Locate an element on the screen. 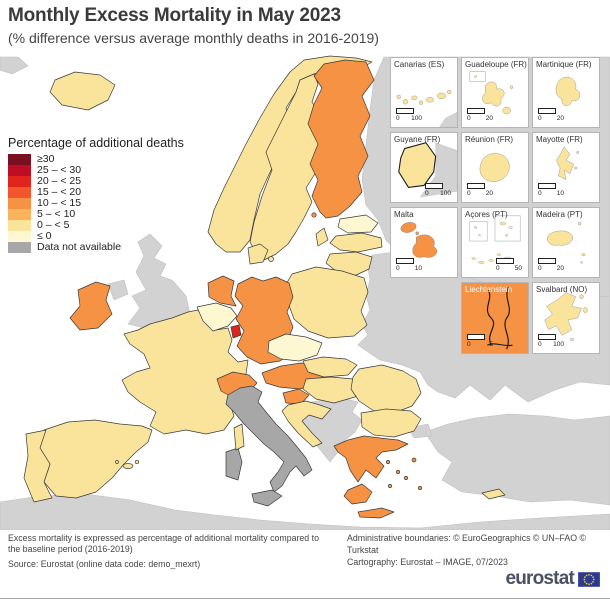 This screenshot has height=604, width=610. inset-martinique-map is located at coordinates (568, 91).